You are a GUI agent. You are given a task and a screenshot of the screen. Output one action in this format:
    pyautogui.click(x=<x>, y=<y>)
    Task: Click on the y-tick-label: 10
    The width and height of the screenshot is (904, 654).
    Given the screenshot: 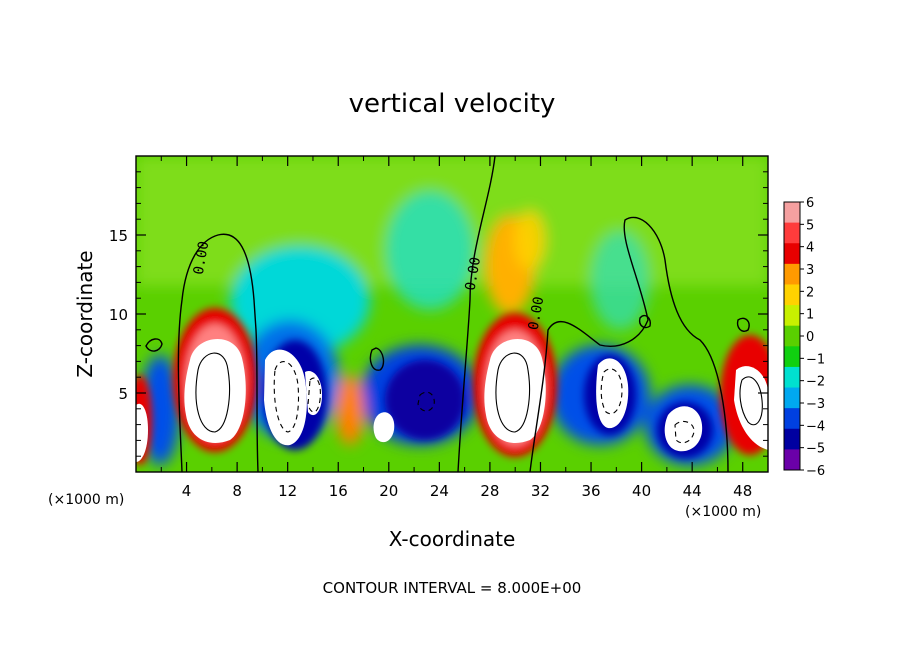 What is the action you would take?
    pyautogui.click(x=118, y=315)
    